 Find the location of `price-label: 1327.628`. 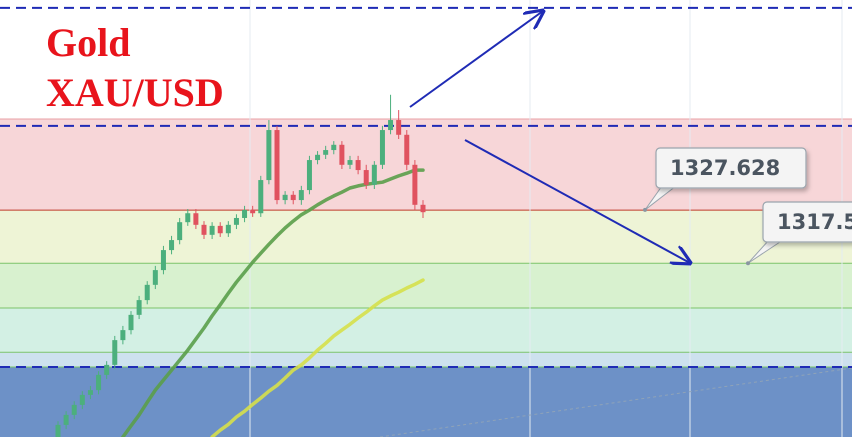

price-label: 1327.628 is located at coordinates (725, 168).